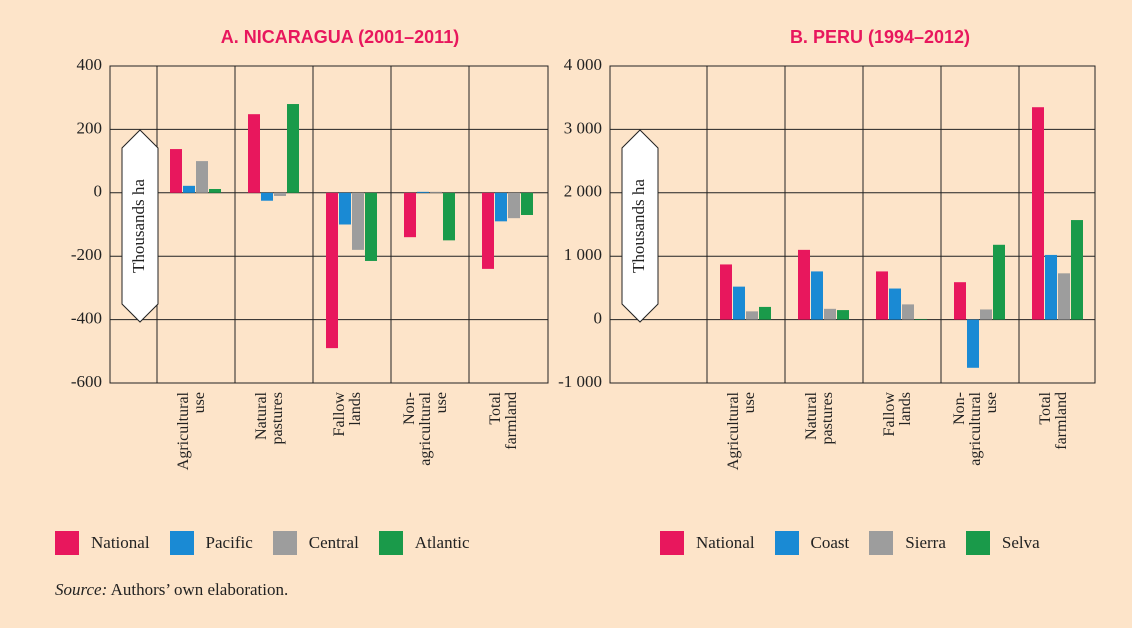 Image resolution: width=1132 pixels, height=628 pixels. Describe the element at coordinates (583, 254) in the screenshot. I see `y-tick-label: 1 000` at that location.